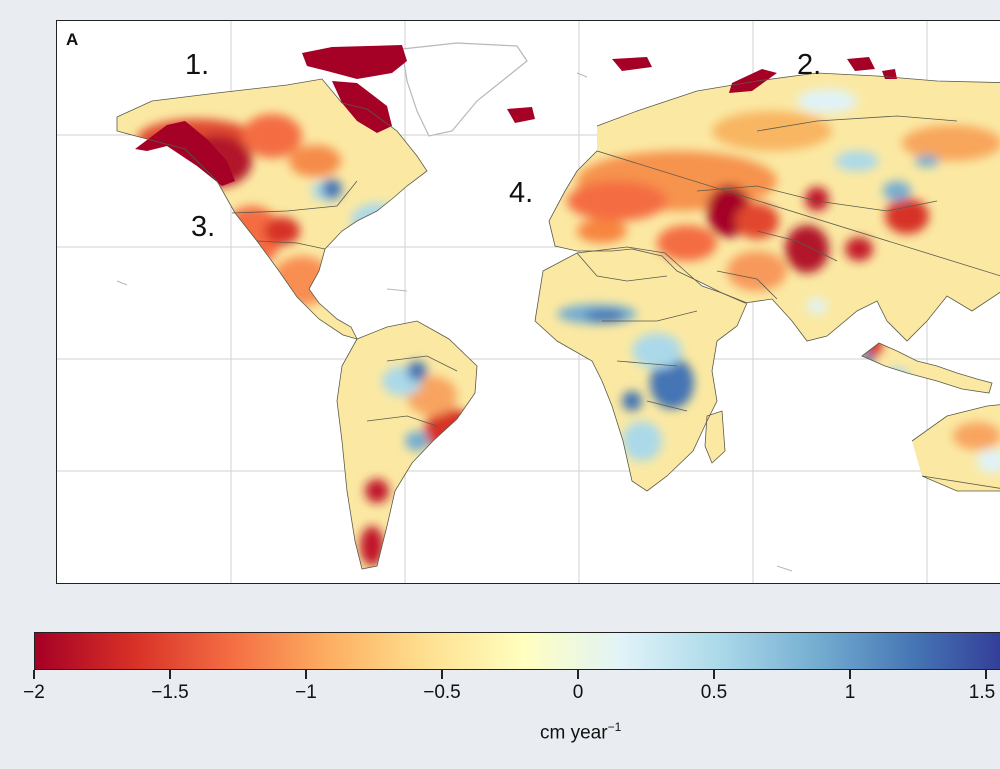 The width and height of the screenshot is (1000, 769). I want to click on region-label-4: 4., so click(521, 193).